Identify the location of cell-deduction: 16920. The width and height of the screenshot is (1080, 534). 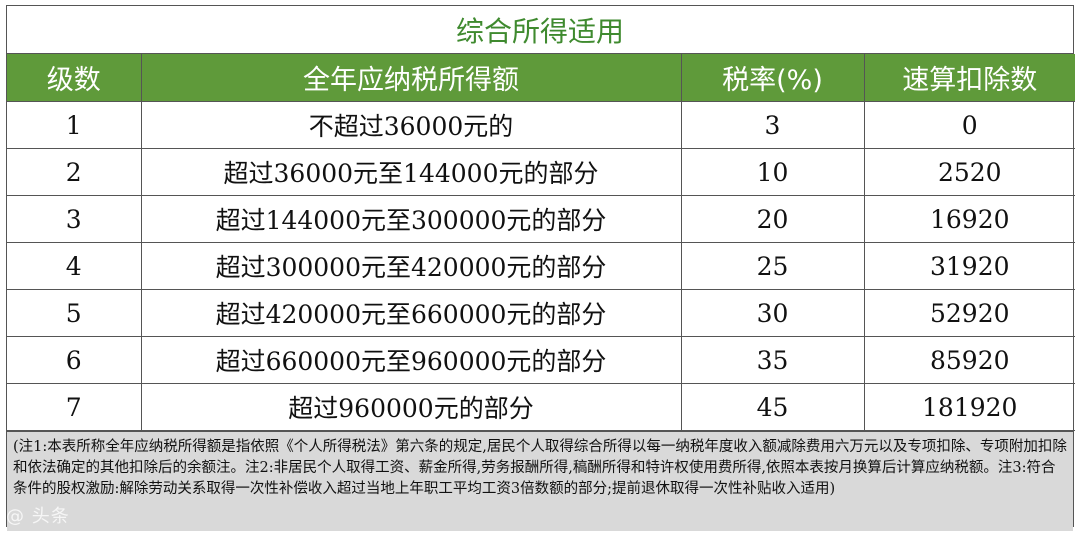
(969, 219).